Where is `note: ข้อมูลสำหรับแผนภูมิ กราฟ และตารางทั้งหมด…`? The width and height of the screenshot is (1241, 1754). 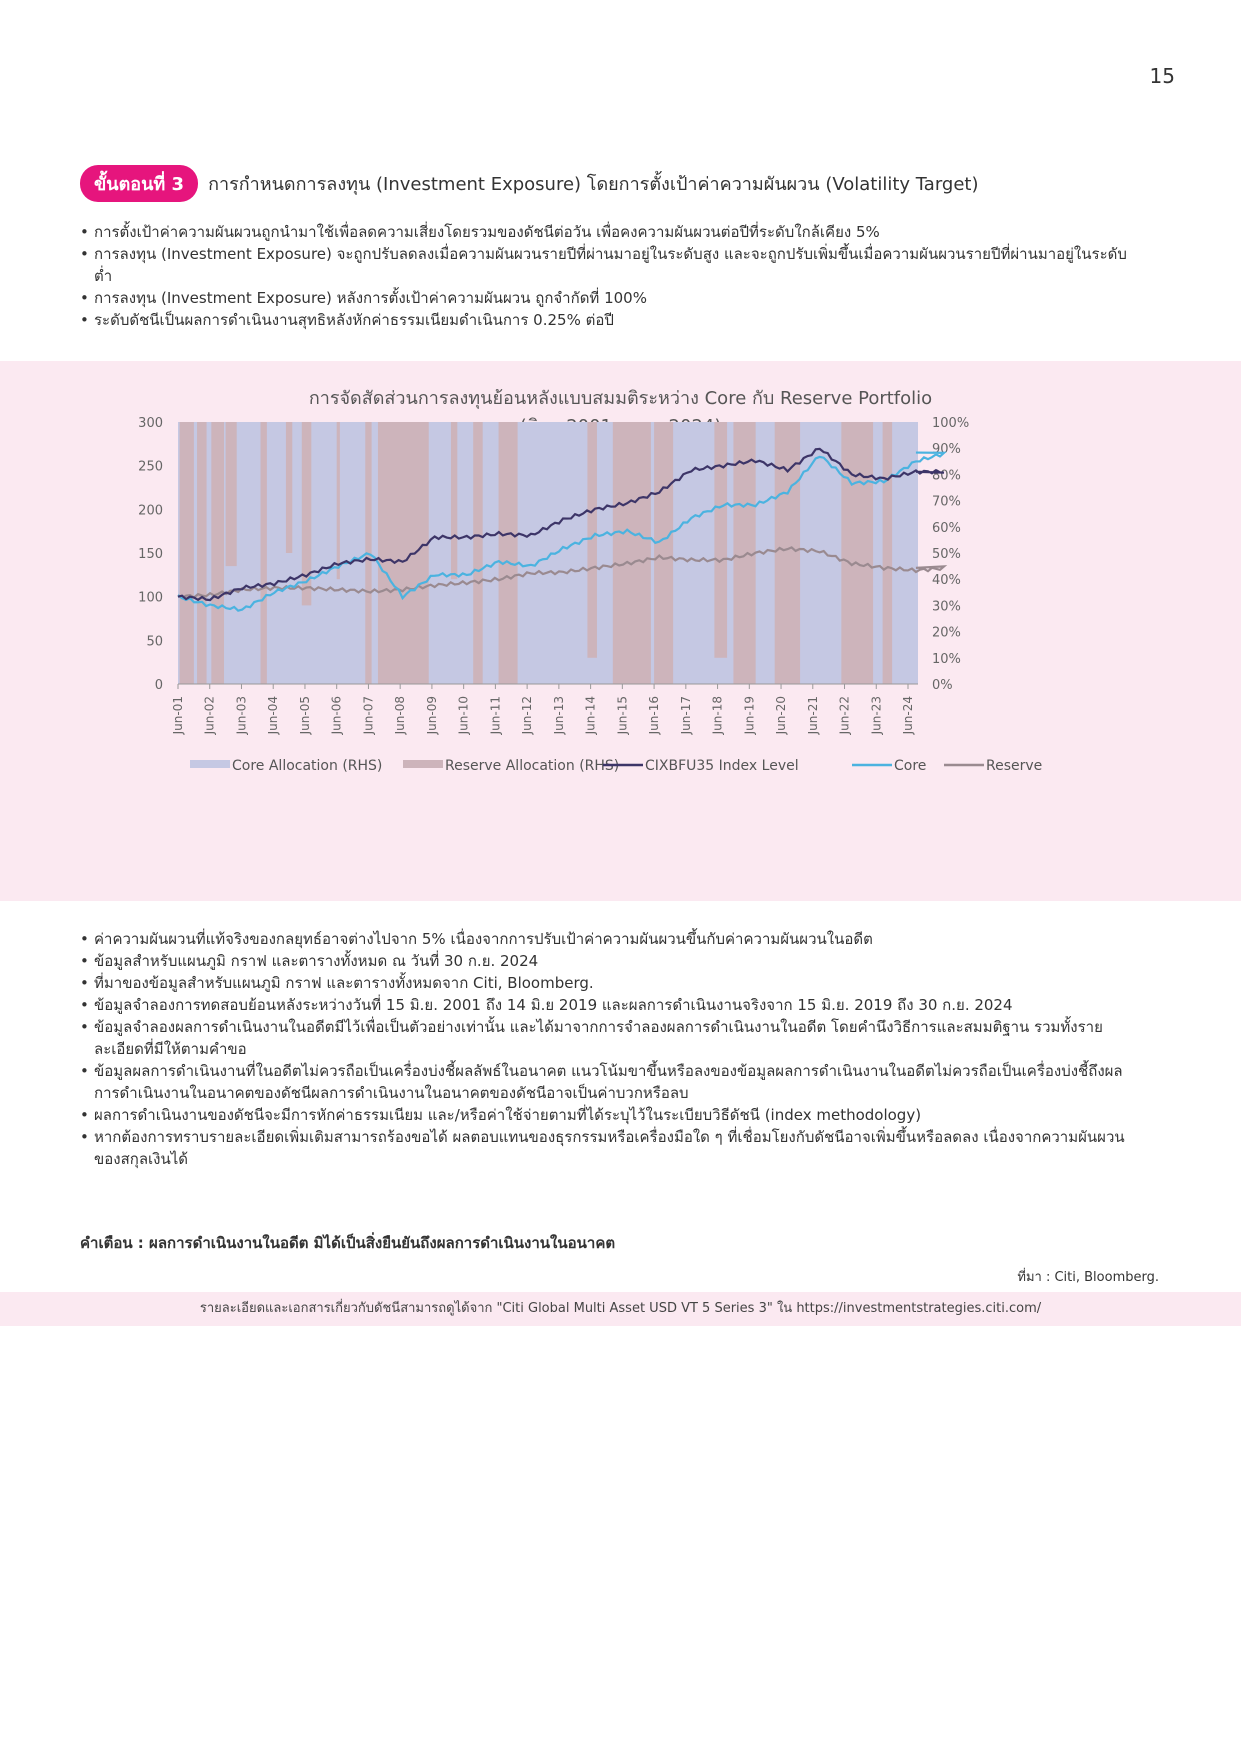 note: ข้อมูลสำหรับแผนภูมิ กราฟ และตารางทั้งหมด… is located at coordinates (610, 961).